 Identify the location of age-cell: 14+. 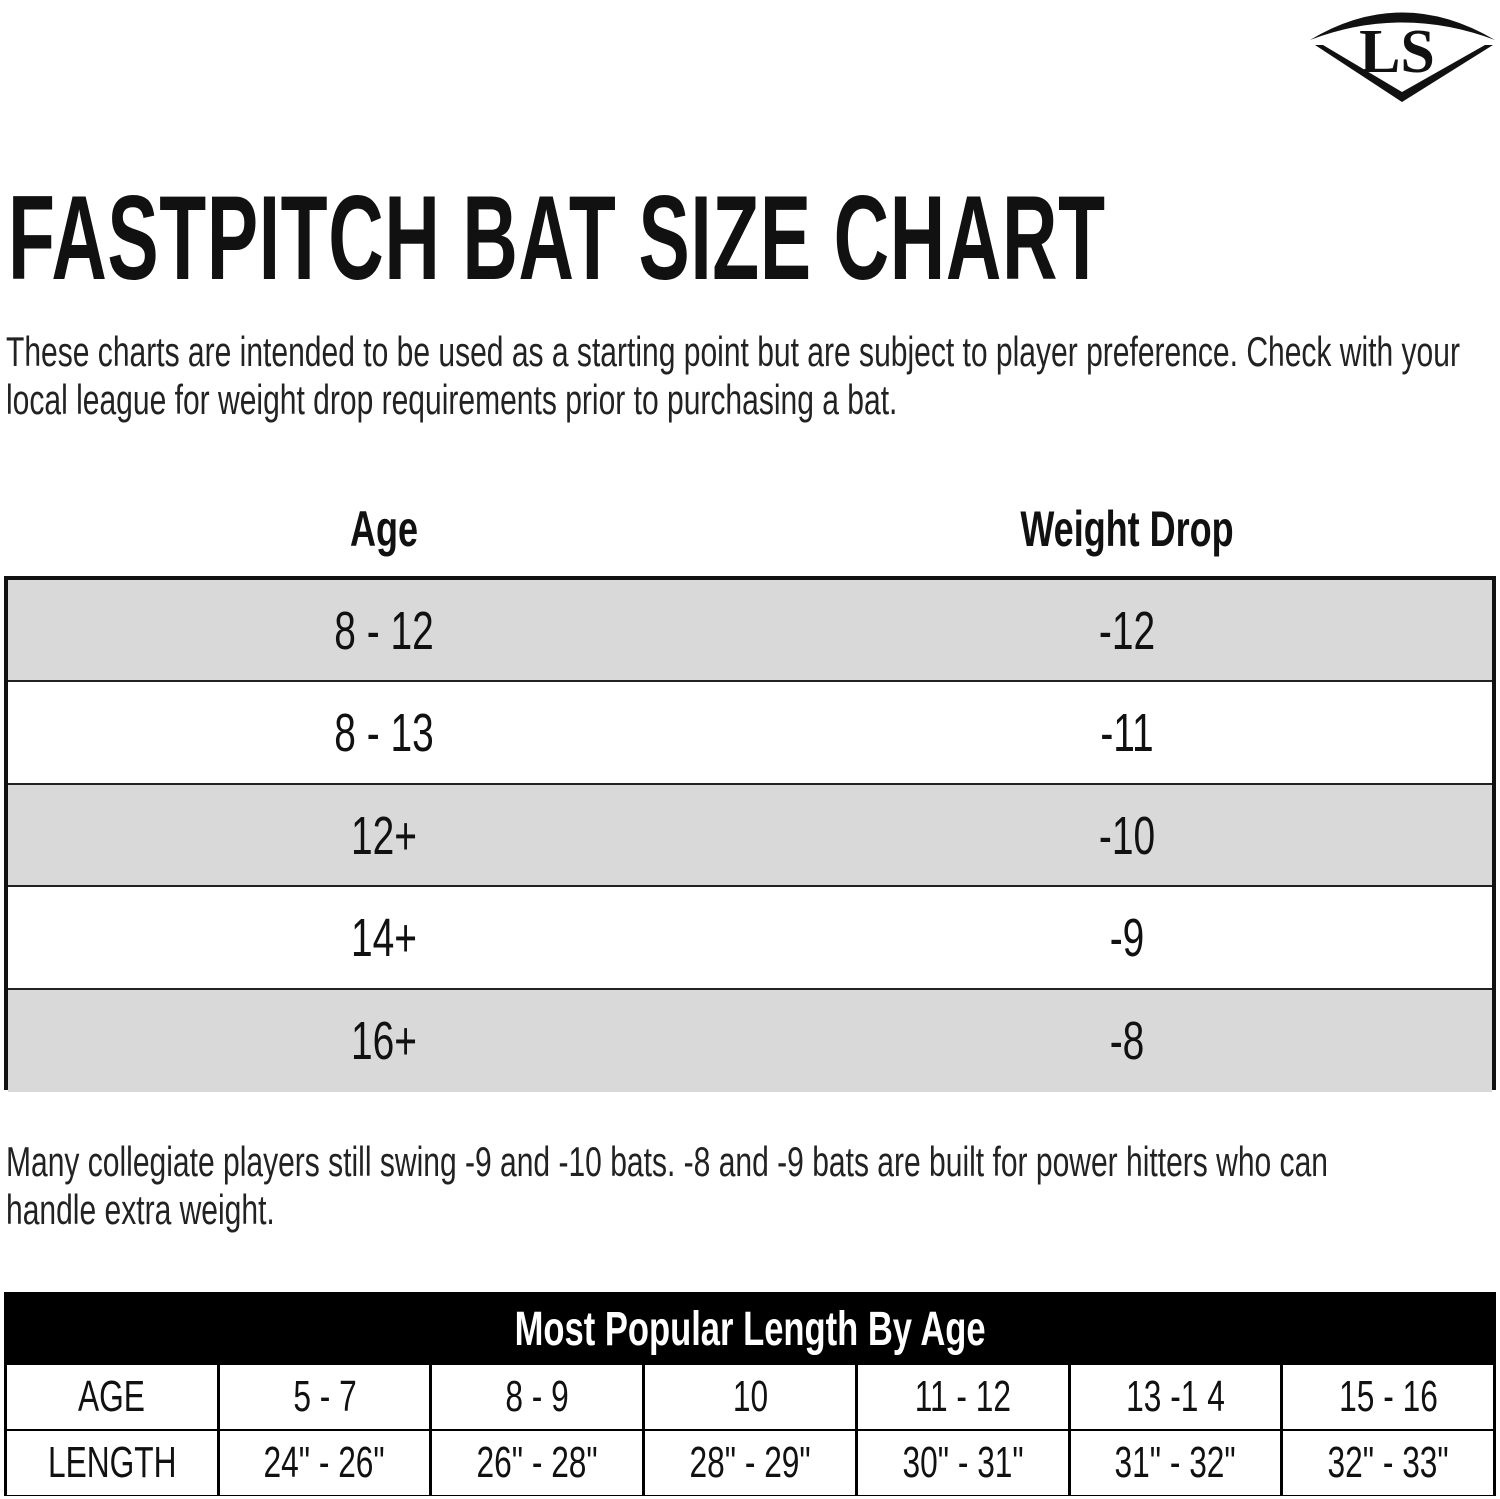
(384, 938).